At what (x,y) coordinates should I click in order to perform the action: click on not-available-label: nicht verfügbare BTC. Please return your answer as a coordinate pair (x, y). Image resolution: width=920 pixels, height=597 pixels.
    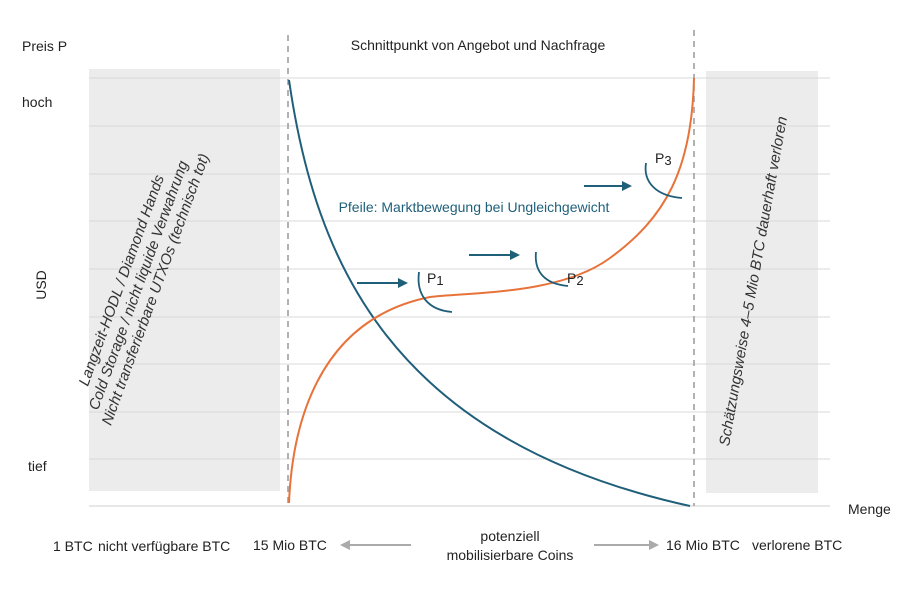
    Looking at the image, I should click on (164, 546).